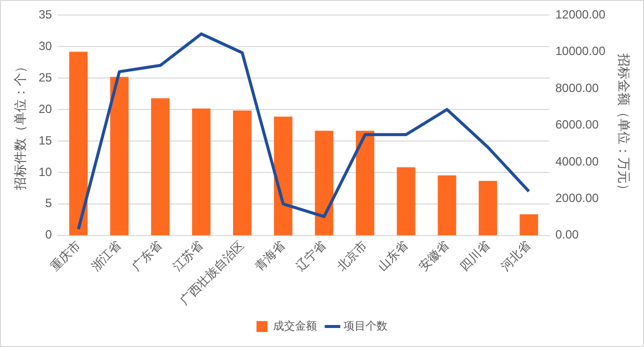 This screenshot has width=644, height=347. Describe the element at coordinates (580, 51) in the screenshot. I see `y2-tick-label: 10000.00` at that location.